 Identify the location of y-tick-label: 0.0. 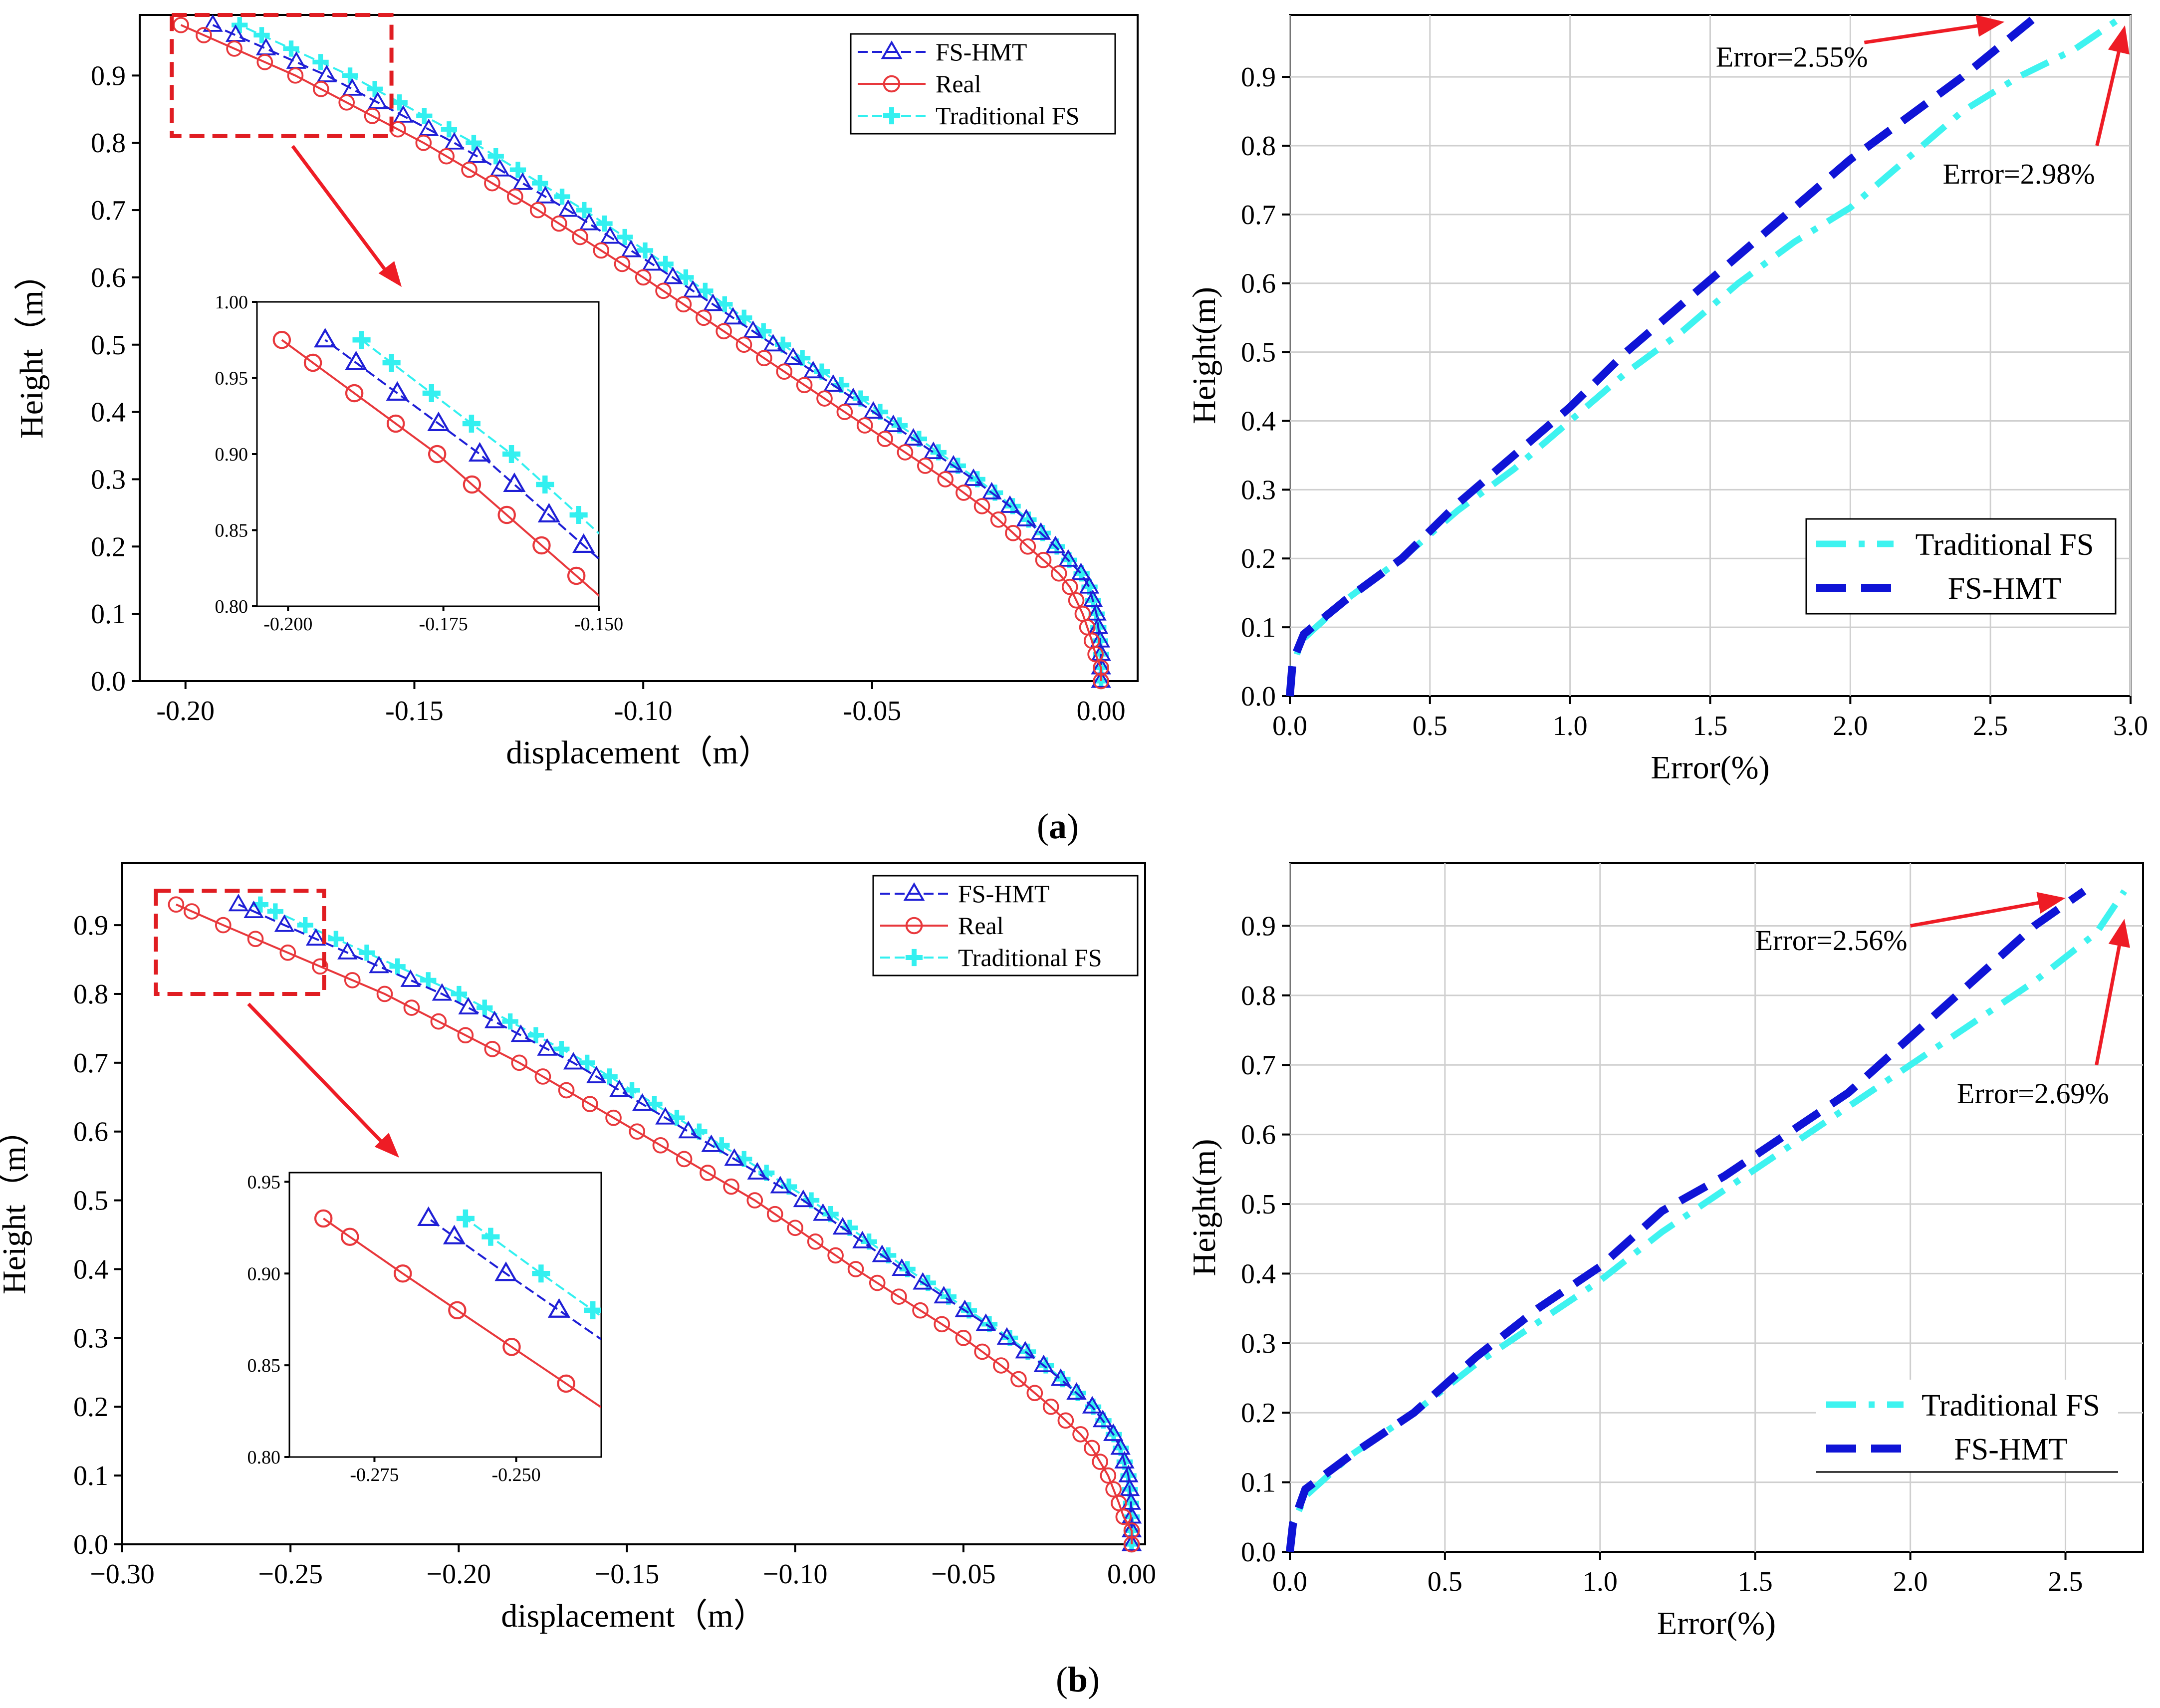
(1259, 696).